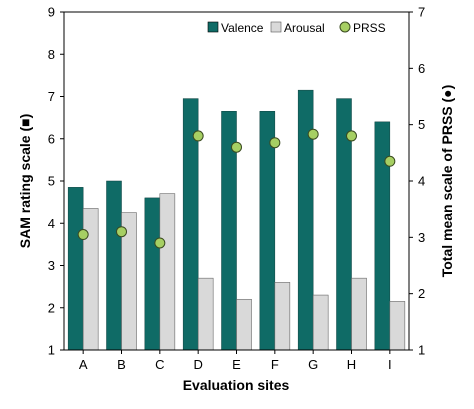 The height and width of the screenshot is (409, 474). I want to click on legend-prss-label: PRSS, so click(369, 28).